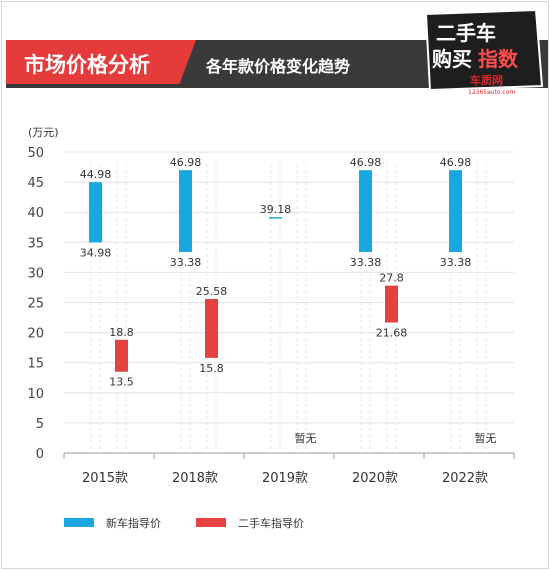 The width and height of the screenshot is (550, 570). I want to click on x-tick-label: 2019款, so click(285, 478).